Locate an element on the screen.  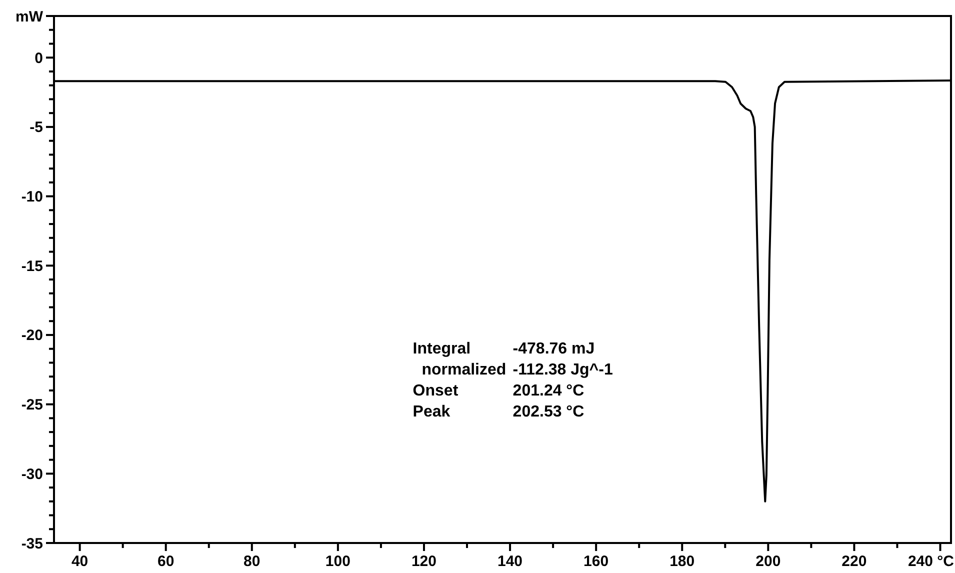
y-tick-label: -20 is located at coordinates (32, 335).